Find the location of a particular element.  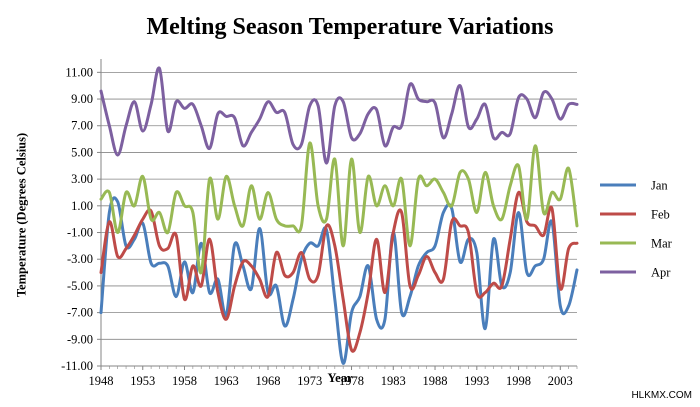

x-tick-label: 1958 is located at coordinates (184, 381).